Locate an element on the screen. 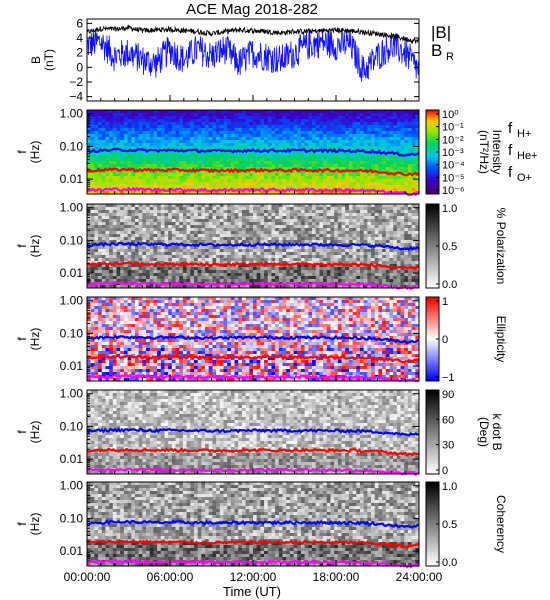 Image resolution: width=550 pixels, height=600 pixels. intensity-colorbar-tick: 10⁰ is located at coordinates (450, 115).